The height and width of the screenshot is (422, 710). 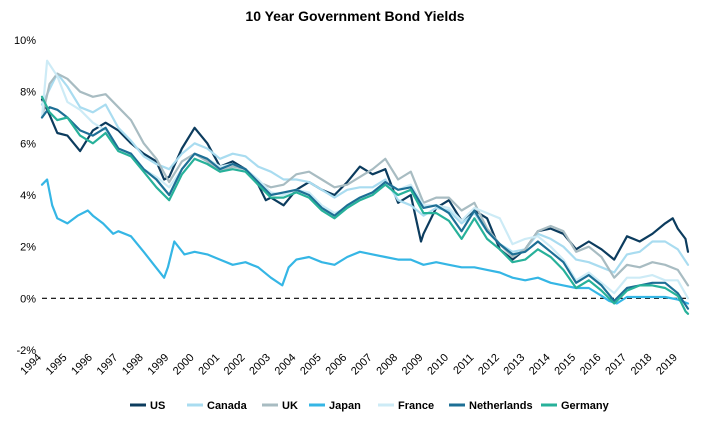 I want to click on y-axis: -2% 0% 2% 4% 6% 8% 10%, so click(x=25, y=196).